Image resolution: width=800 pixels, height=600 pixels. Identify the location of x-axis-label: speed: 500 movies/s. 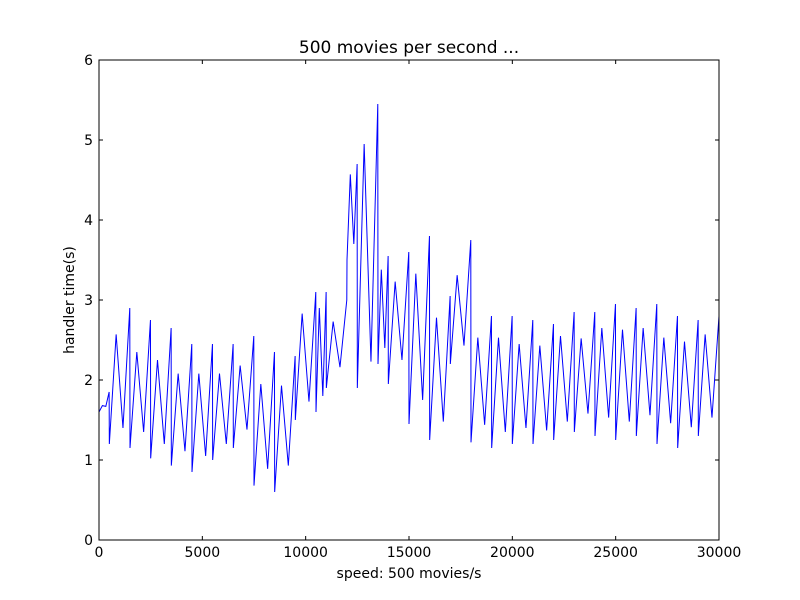
(409, 574).